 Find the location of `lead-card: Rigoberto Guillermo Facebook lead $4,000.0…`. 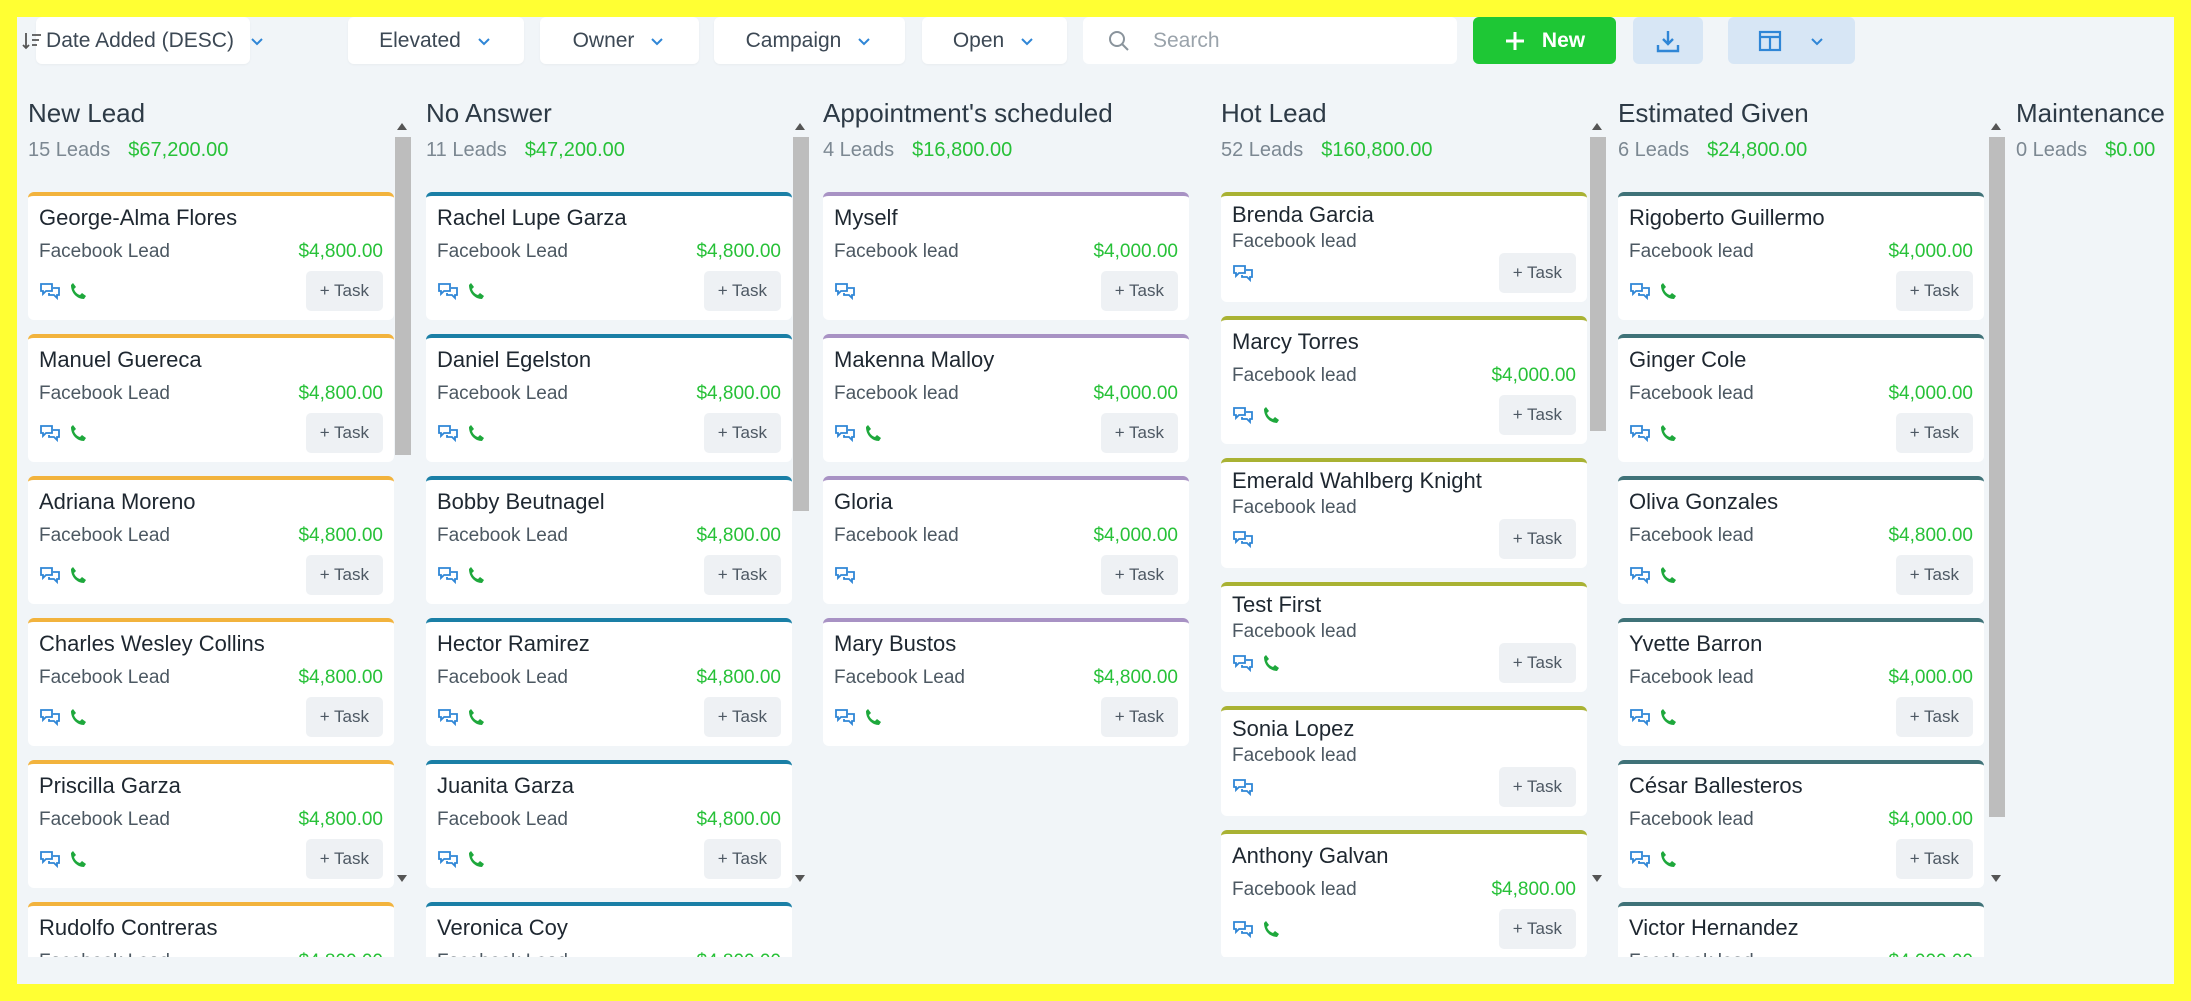

lead-card: Rigoberto Guillermo Facebook lead $4,000.0… is located at coordinates (1801, 256).